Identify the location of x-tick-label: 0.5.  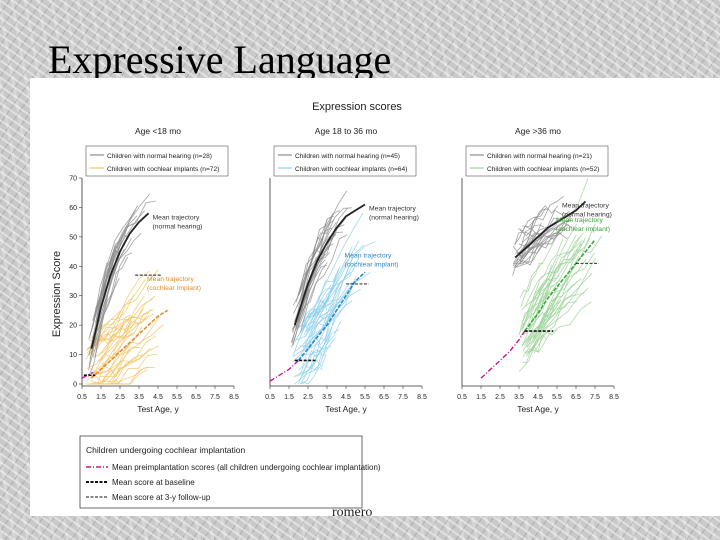
(270, 397).